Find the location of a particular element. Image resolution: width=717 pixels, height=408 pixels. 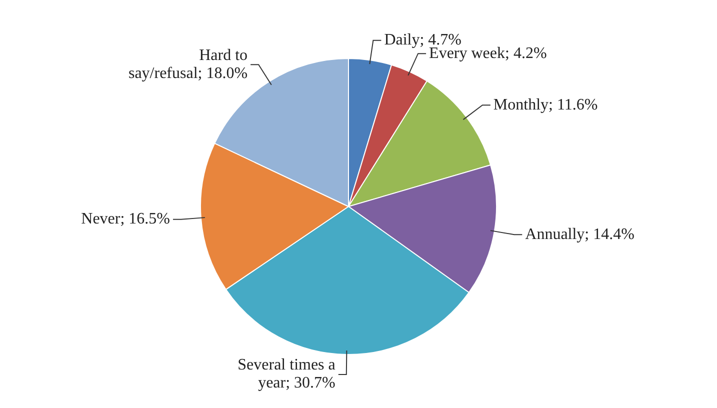

slice-label: Annually; 14.4% is located at coordinates (579, 234).